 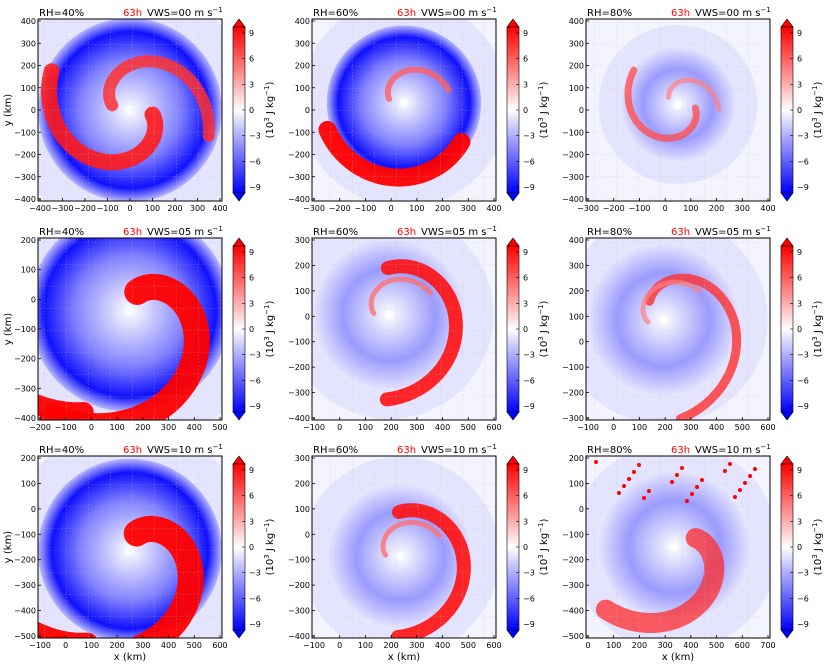 What do you see at coordinates (588, 208) in the screenshot?
I see `x-tick-label: −300` at bounding box center [588, 208].